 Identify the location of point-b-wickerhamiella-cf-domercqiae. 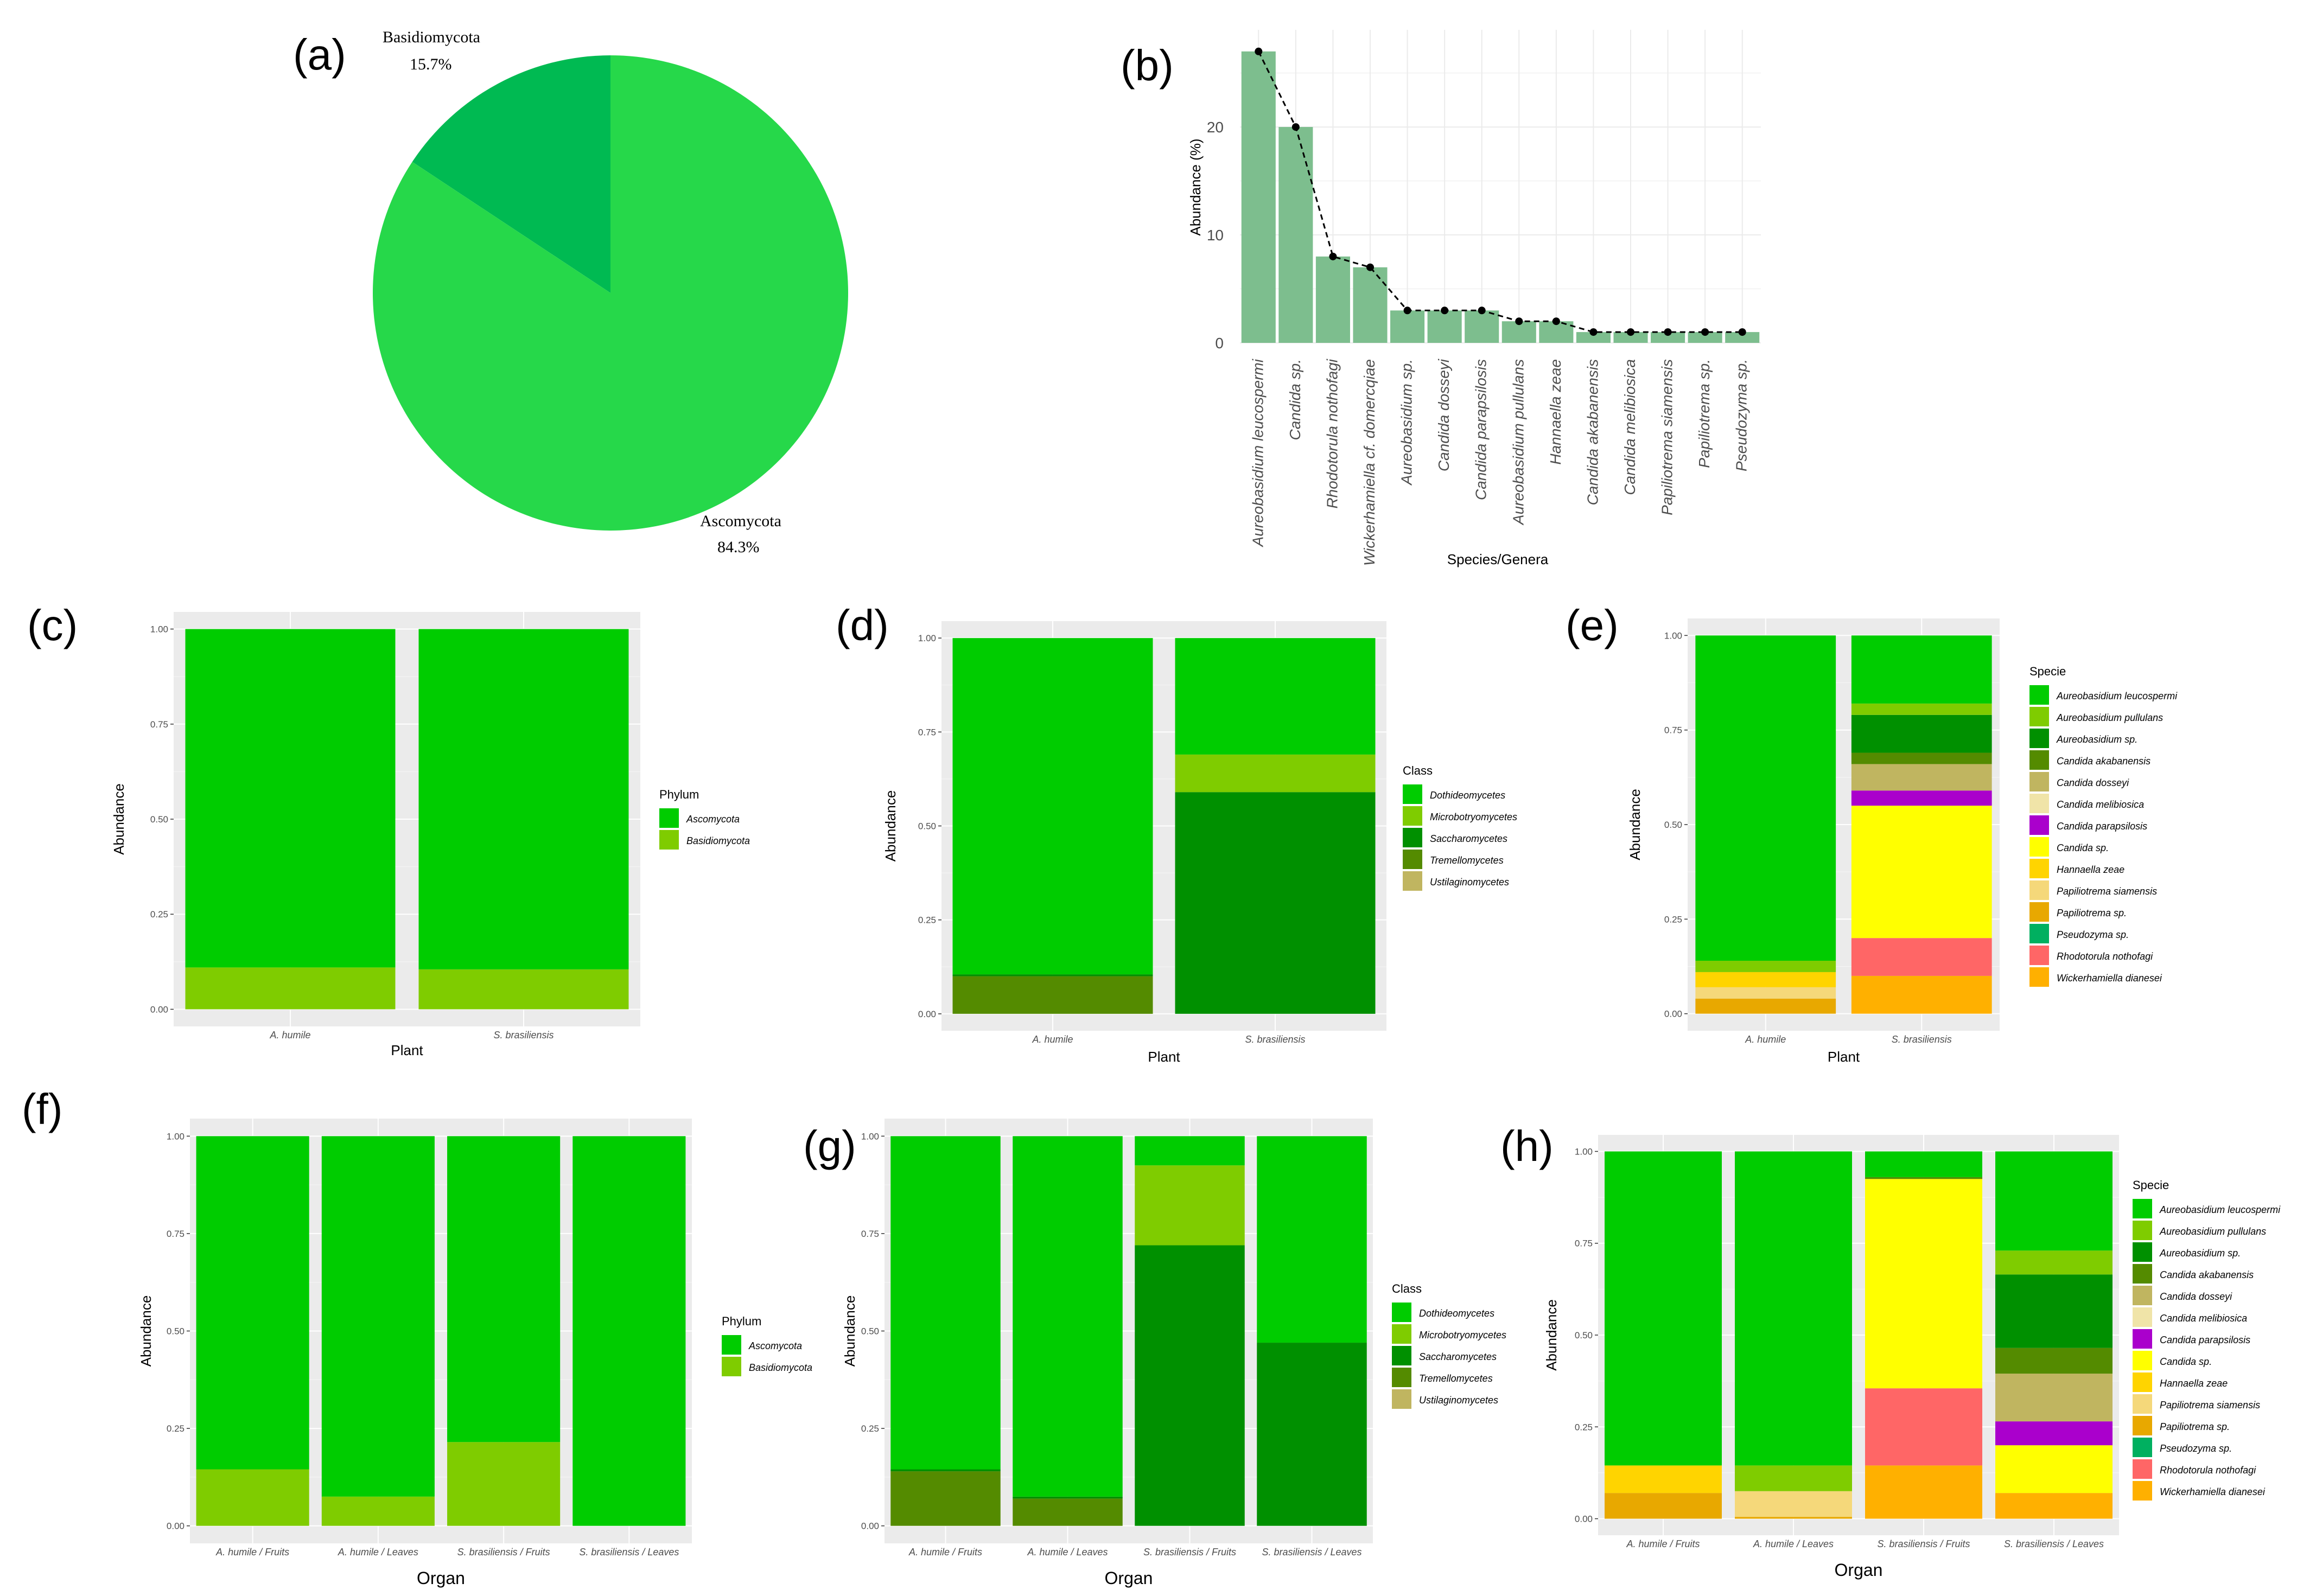
(1370, 267).